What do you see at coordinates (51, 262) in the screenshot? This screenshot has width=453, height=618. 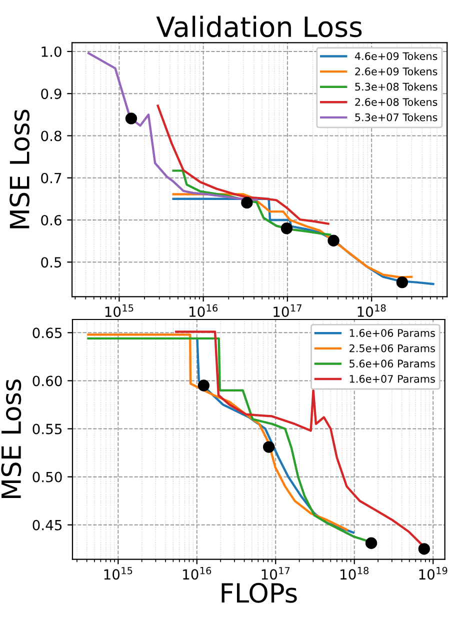 I see `y-tick-label: 0.5` at bounding box center [51, 262].